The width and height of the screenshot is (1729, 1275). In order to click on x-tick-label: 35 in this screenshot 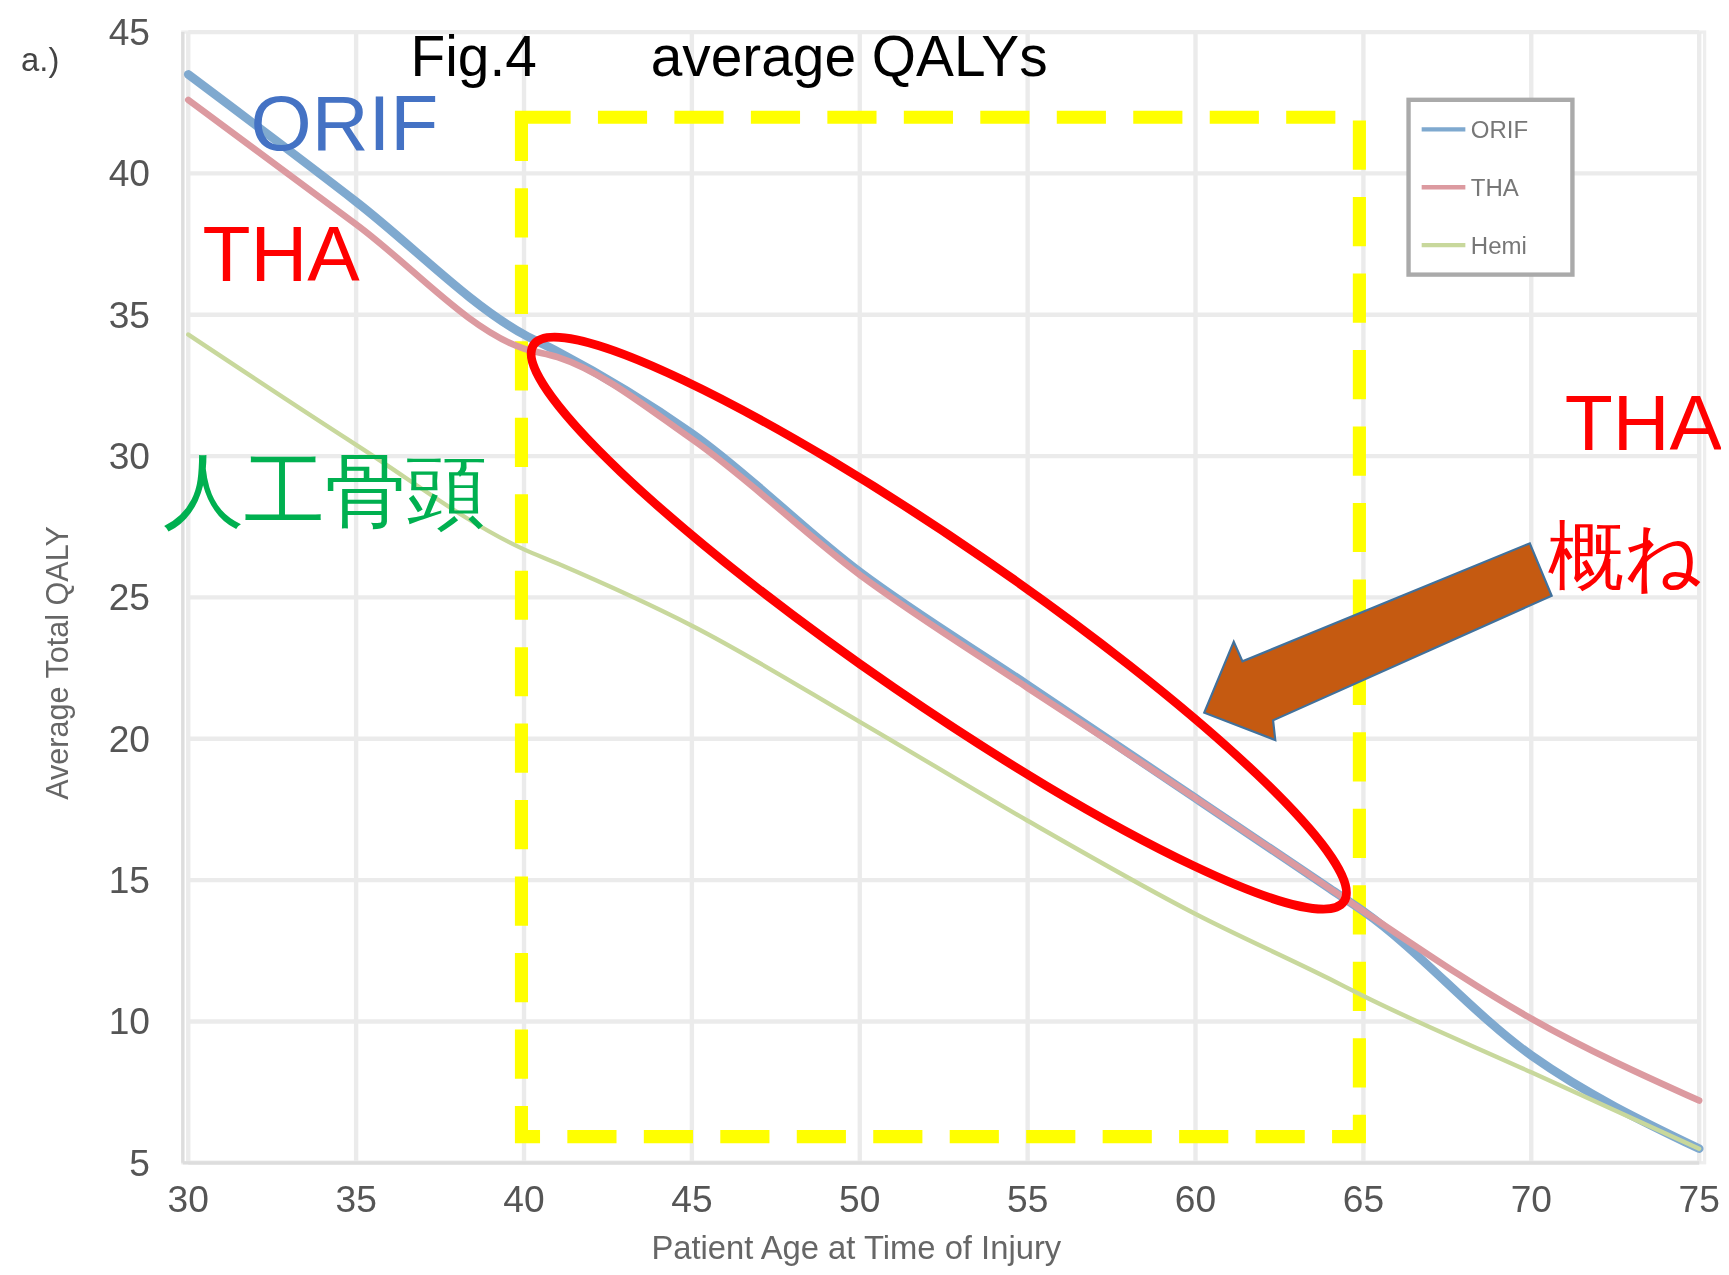, I will do `click(356, 1198)`.